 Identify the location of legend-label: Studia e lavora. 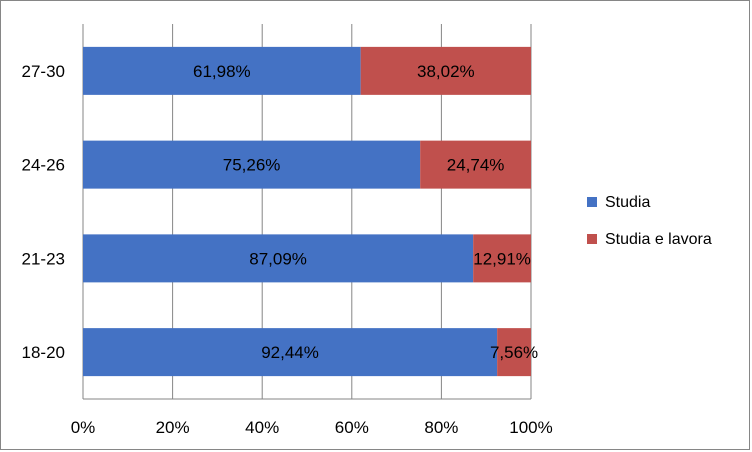
(658, 239).